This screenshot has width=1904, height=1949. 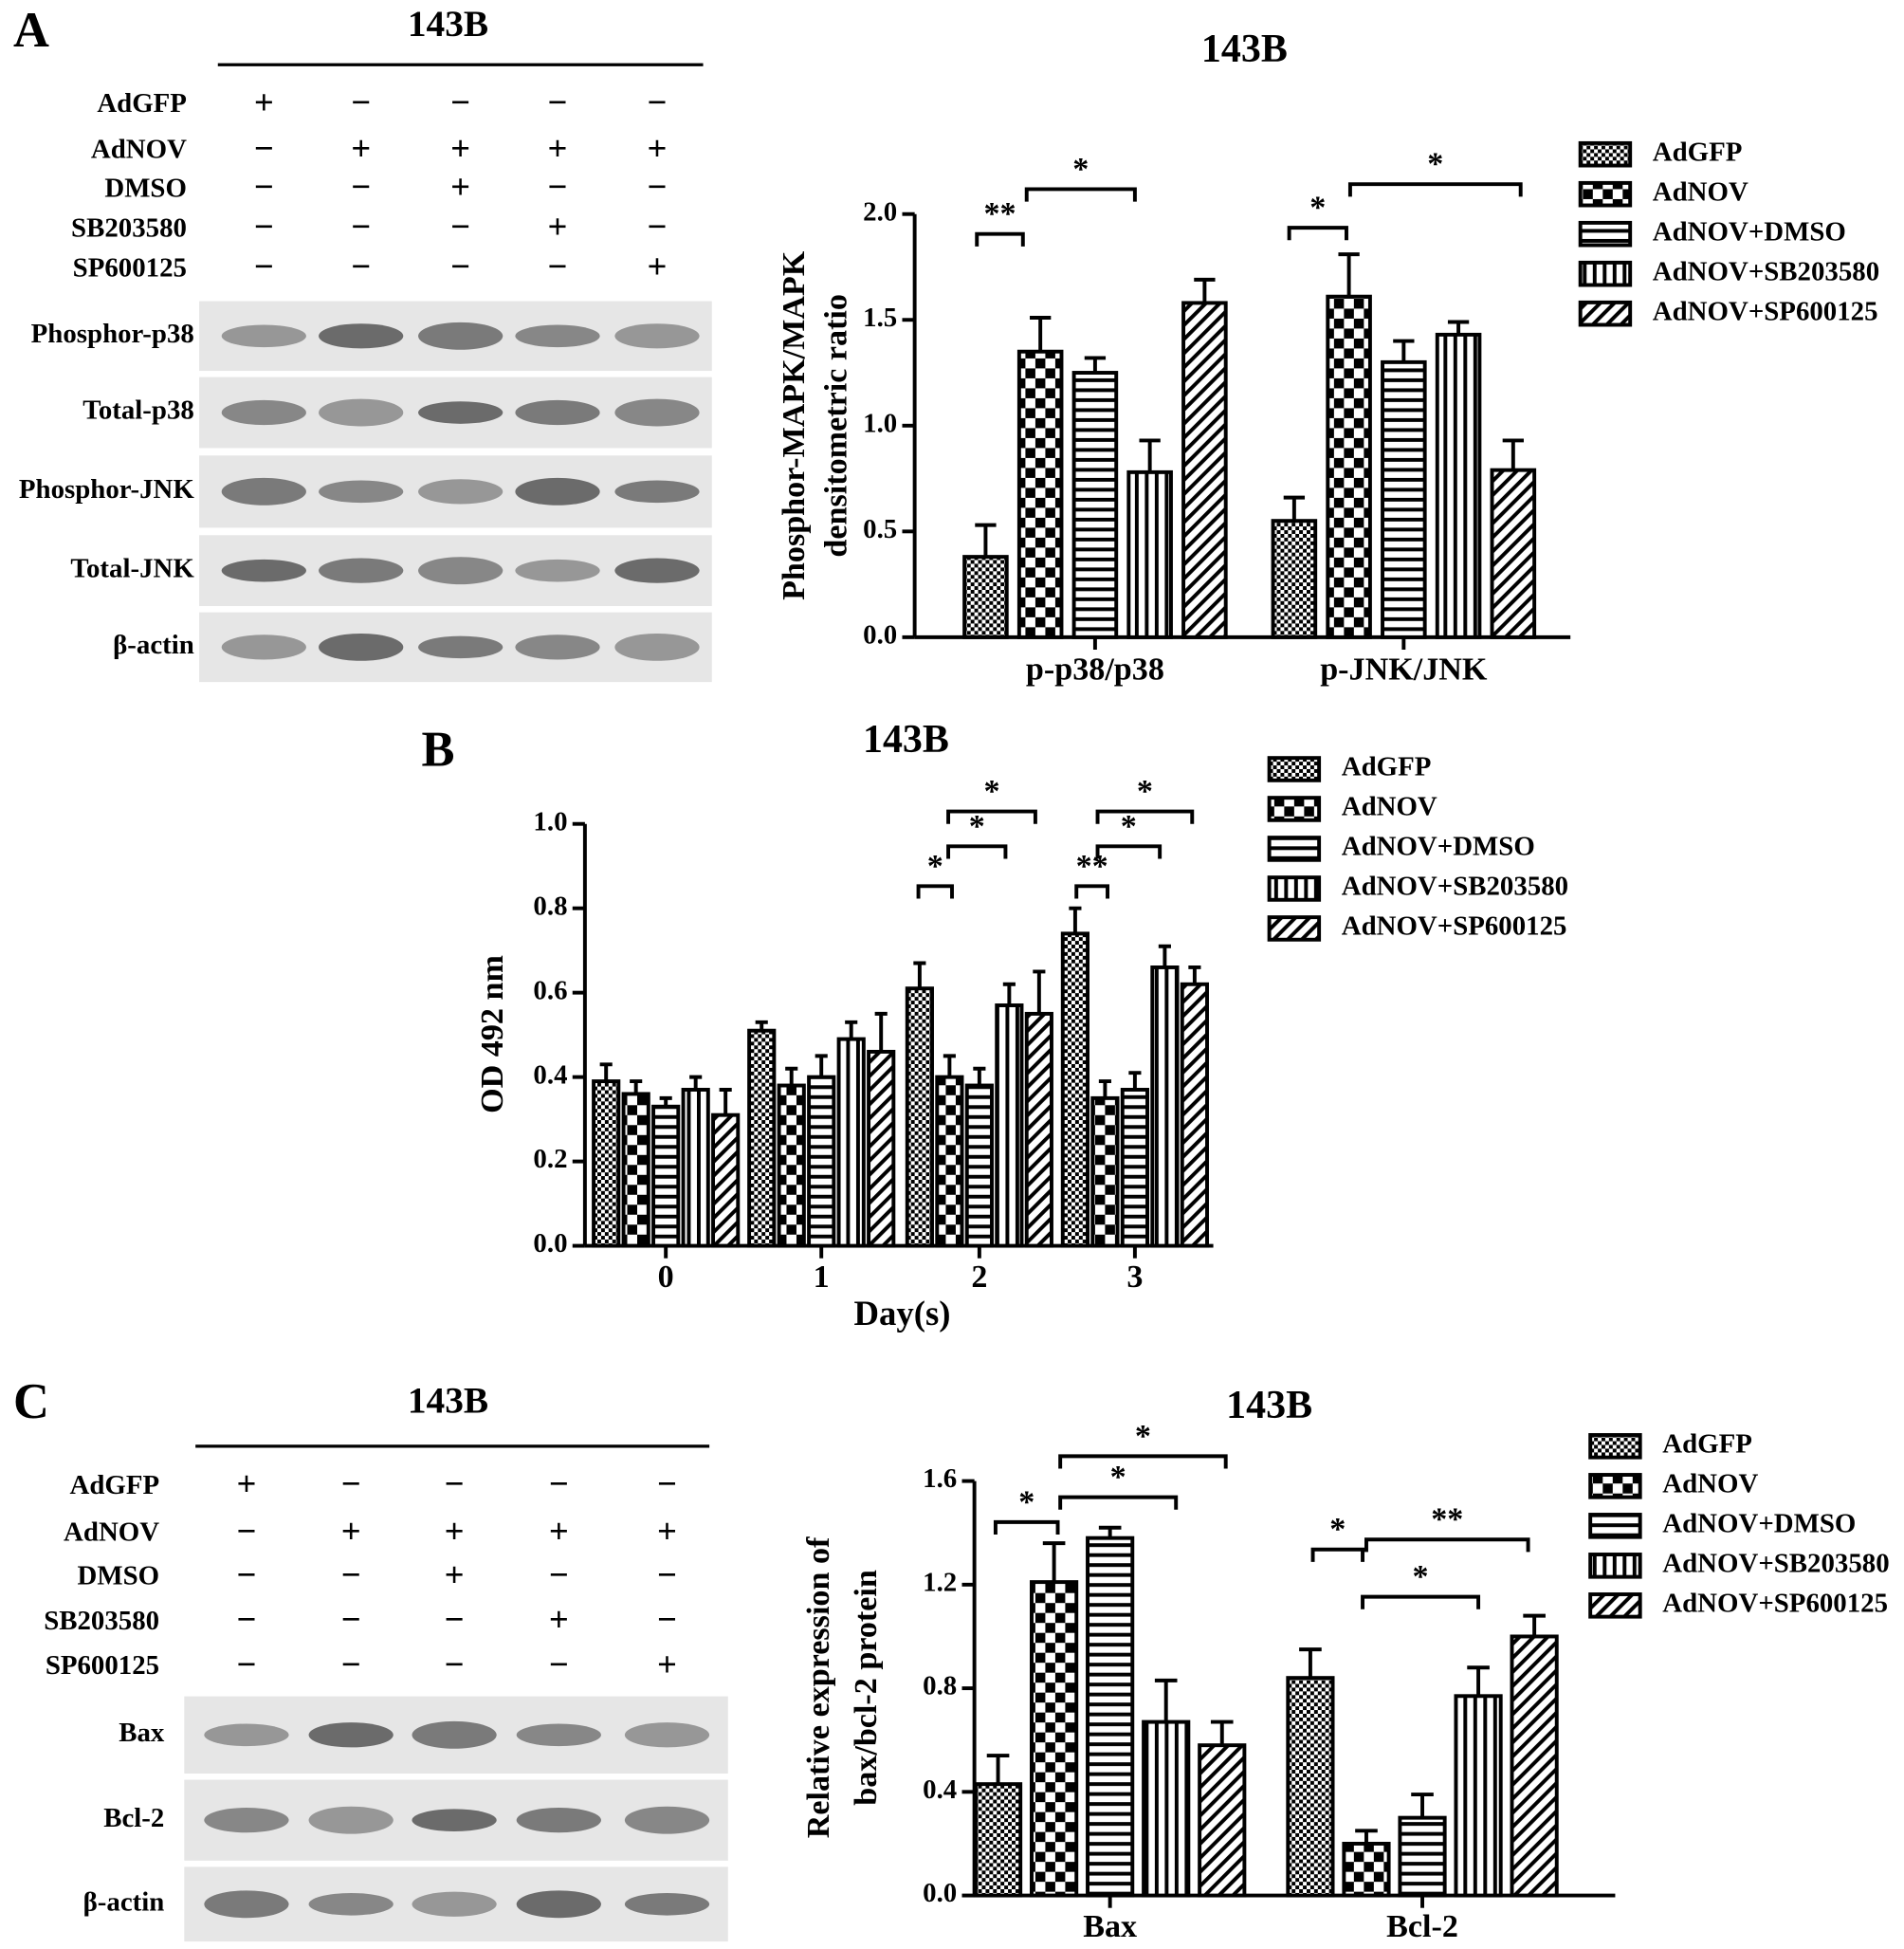 What do you see at coordinates (439, 749) in the screenshot?
I see `panel-letter: B` at bounding box center [439, 749].